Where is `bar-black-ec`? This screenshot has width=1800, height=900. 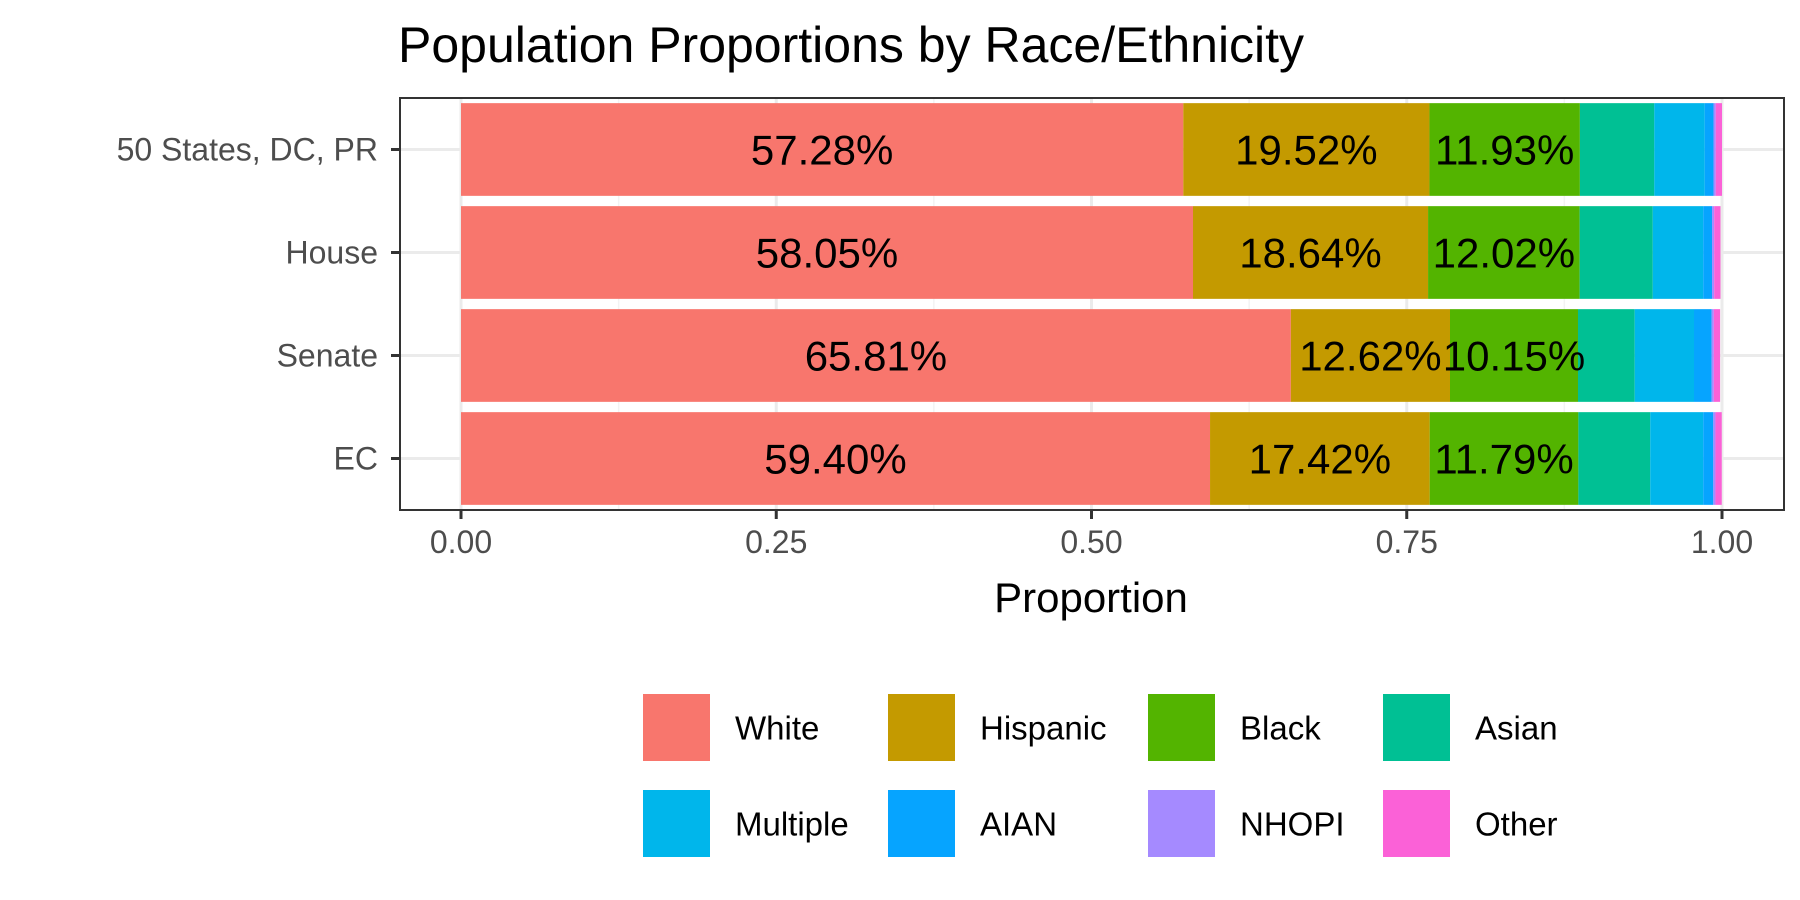 bar-black-ec is located at coordinates (1504, 458).